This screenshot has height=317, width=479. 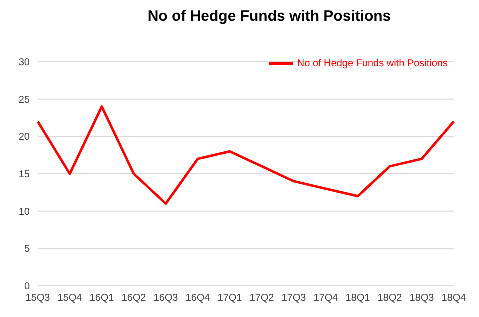 I want to click on y-tick-label: 0, so click(x=27, y=287).